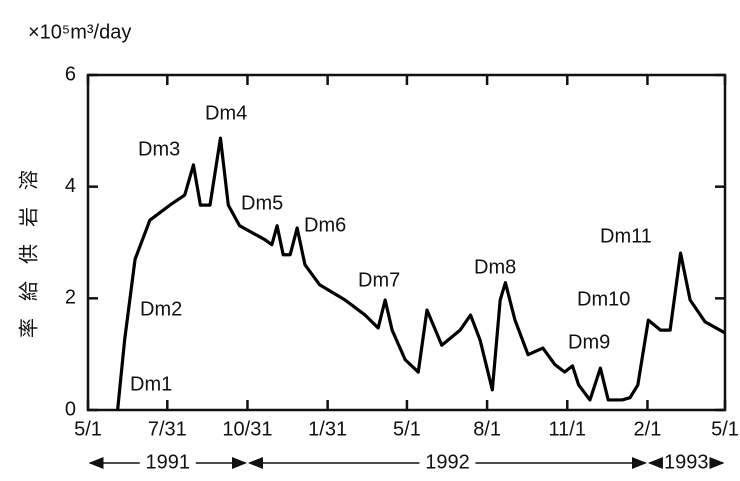  Describe the element at coordinates (70, 74) in the screenshot. I see `y-tick-label: 6` at that location.